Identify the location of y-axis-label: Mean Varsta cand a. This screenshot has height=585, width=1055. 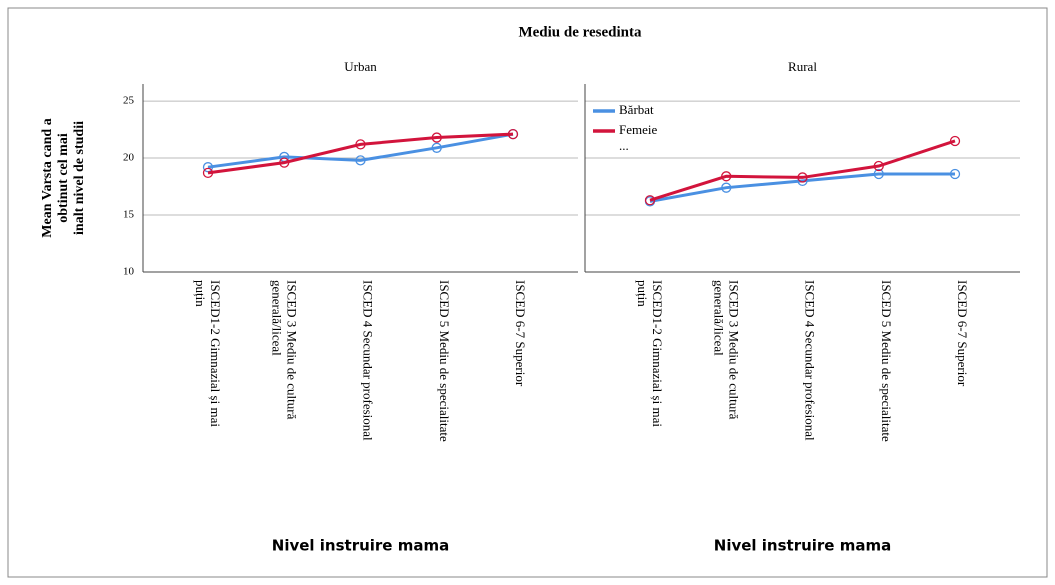
(47, 177).